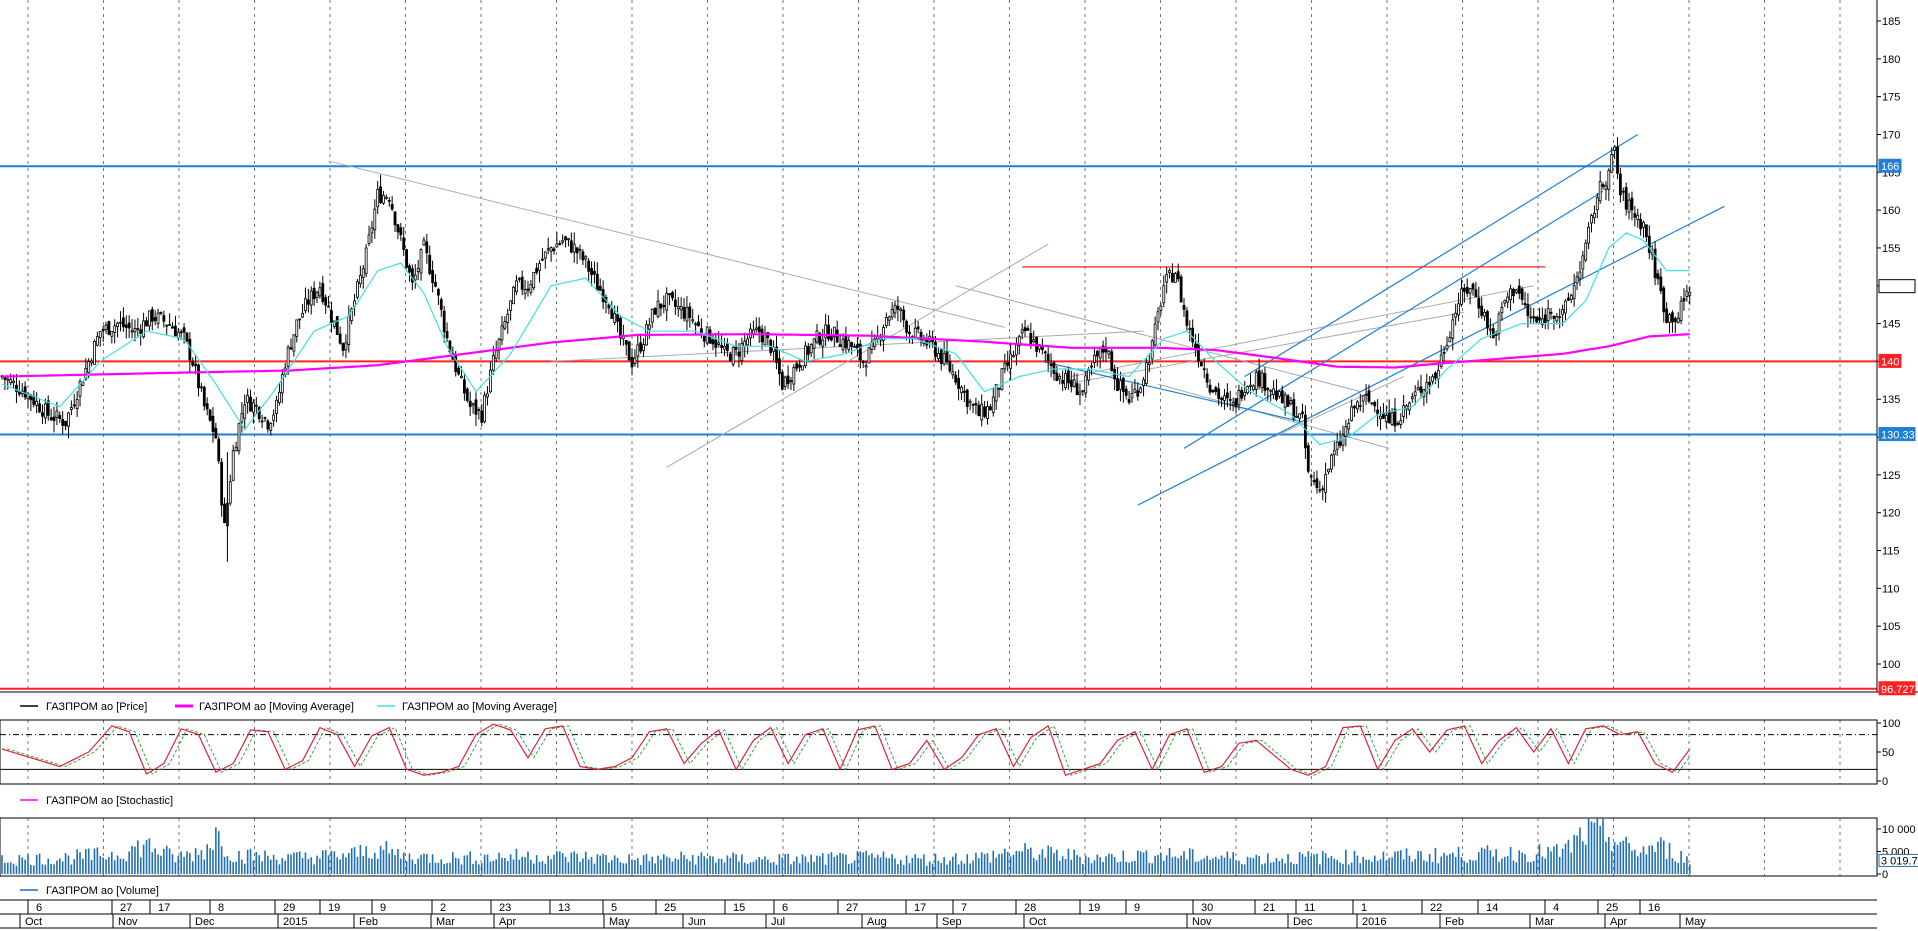 Image resolution: width=1918 pixels, height=931 pixels. Describe the element at coordinates (1891, 22) in the screenshot. I see `price-tick-label: 185` at that location.